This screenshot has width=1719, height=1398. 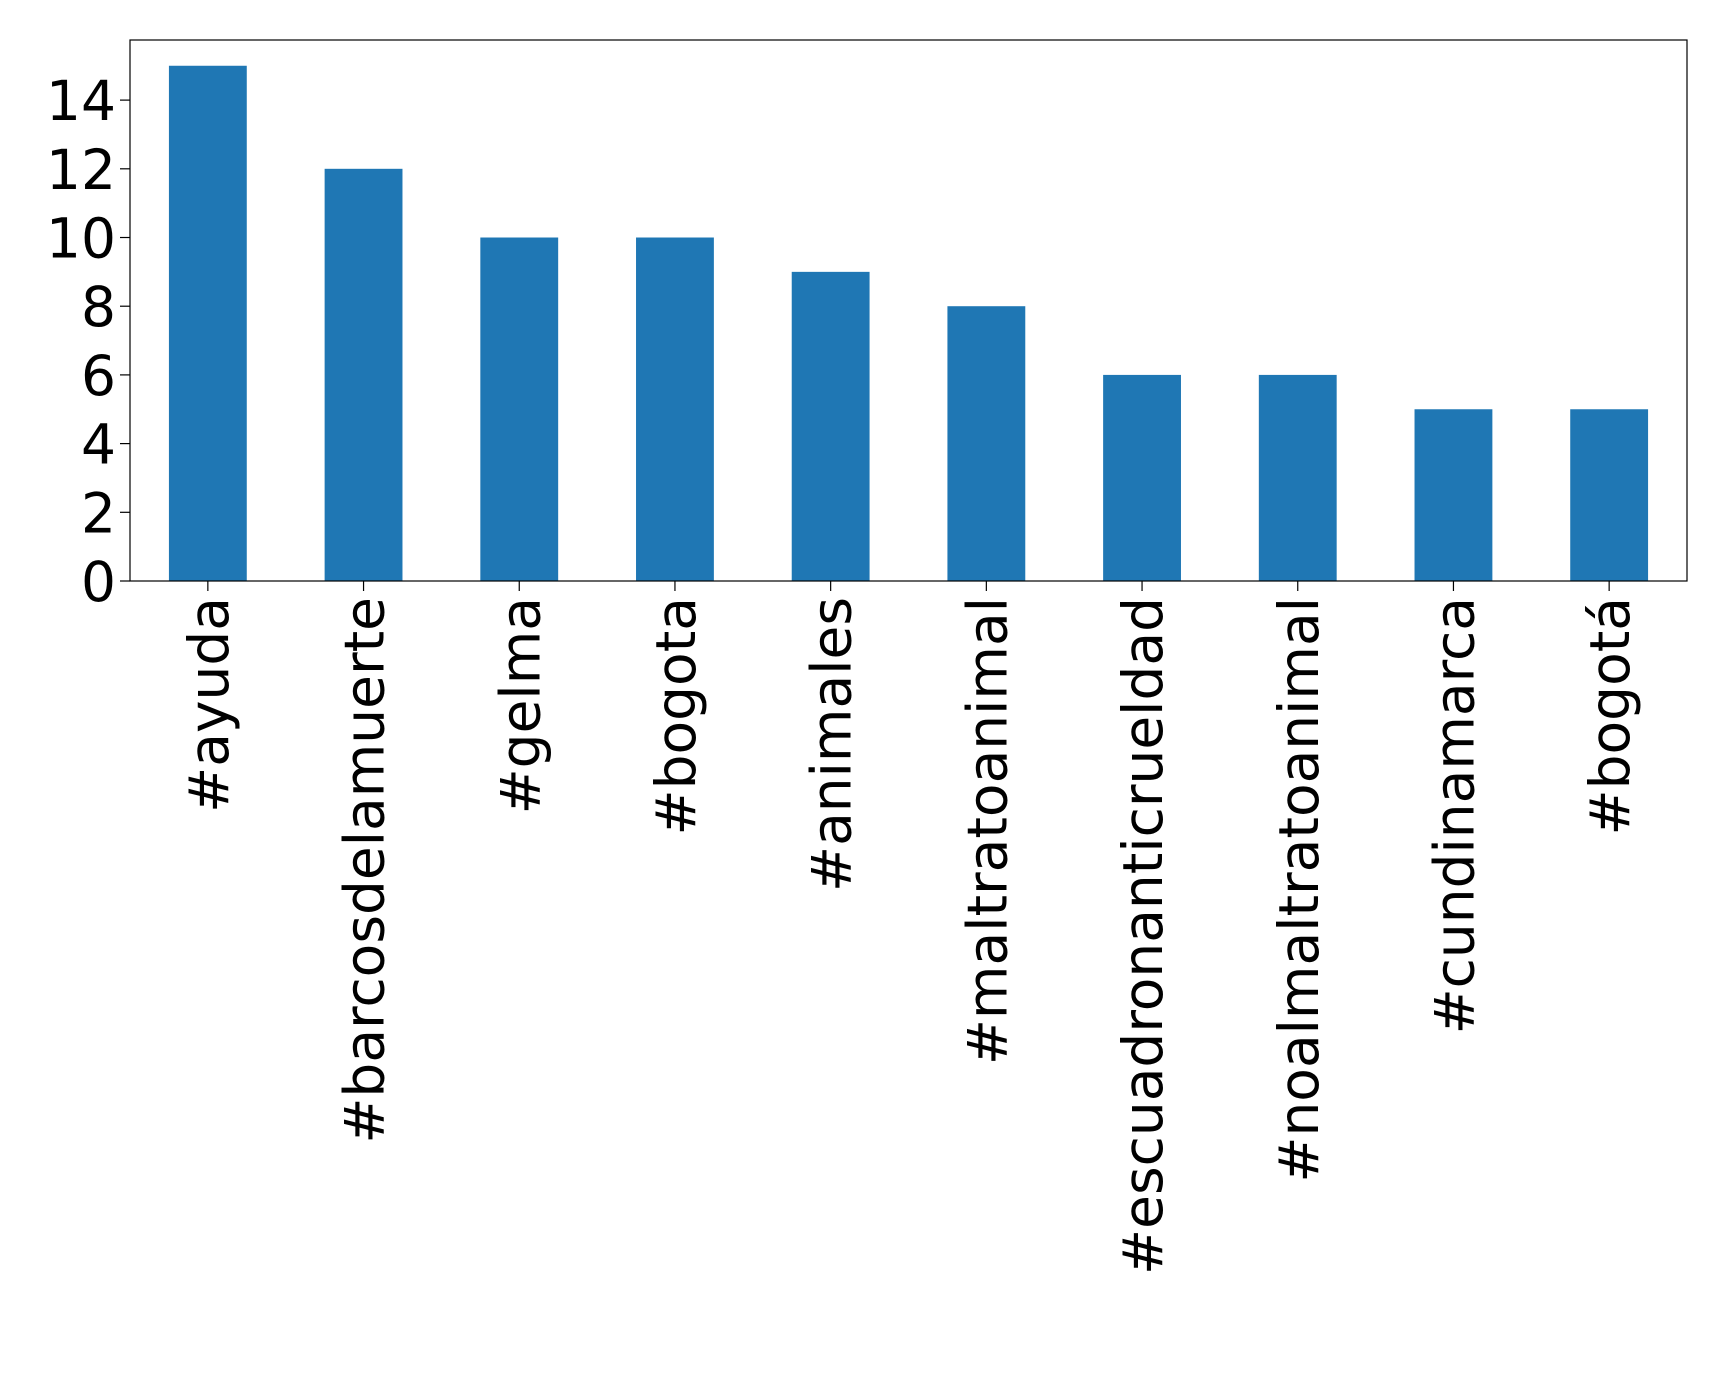 What do you see at coordinates (987, 831) in the screenshot?
I see `x-tick-label: #maltratoanimal` at bounding box center [987, 831].